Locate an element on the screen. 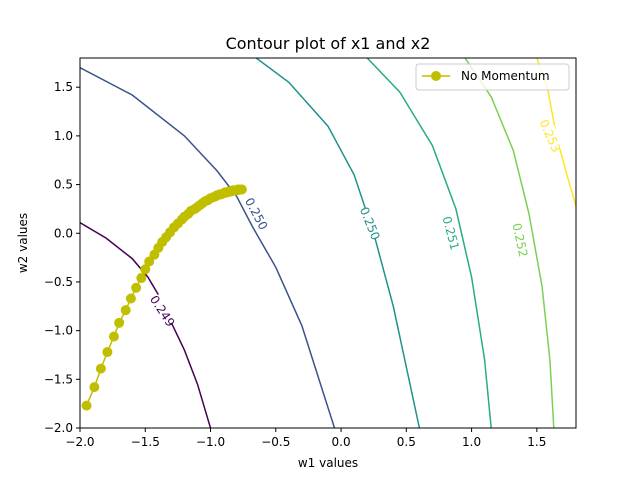 The height and width of the screenshot is (480, 640). y-tick-label: 1.0 is located at coordinates (63, 136).